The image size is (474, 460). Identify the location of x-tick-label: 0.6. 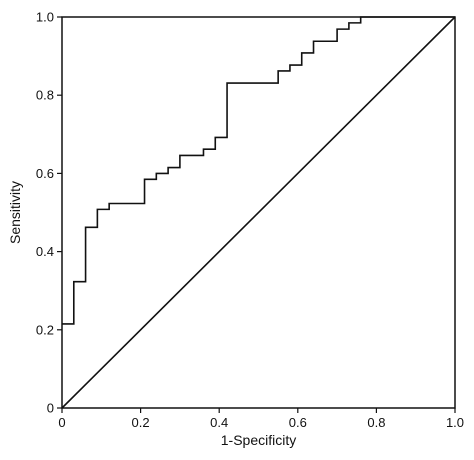
(298, 422).